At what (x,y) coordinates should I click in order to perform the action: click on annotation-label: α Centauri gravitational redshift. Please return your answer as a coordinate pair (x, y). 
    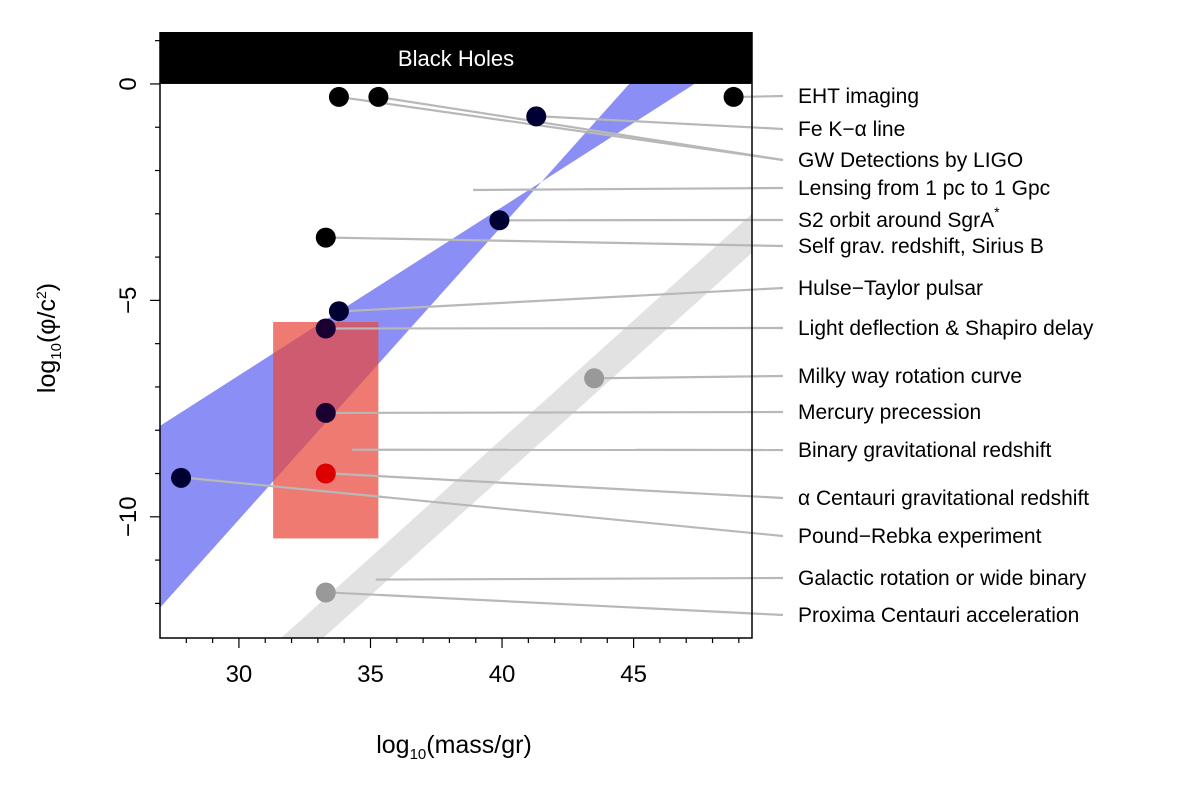
    Looking at the image, I should click on (943, 498).